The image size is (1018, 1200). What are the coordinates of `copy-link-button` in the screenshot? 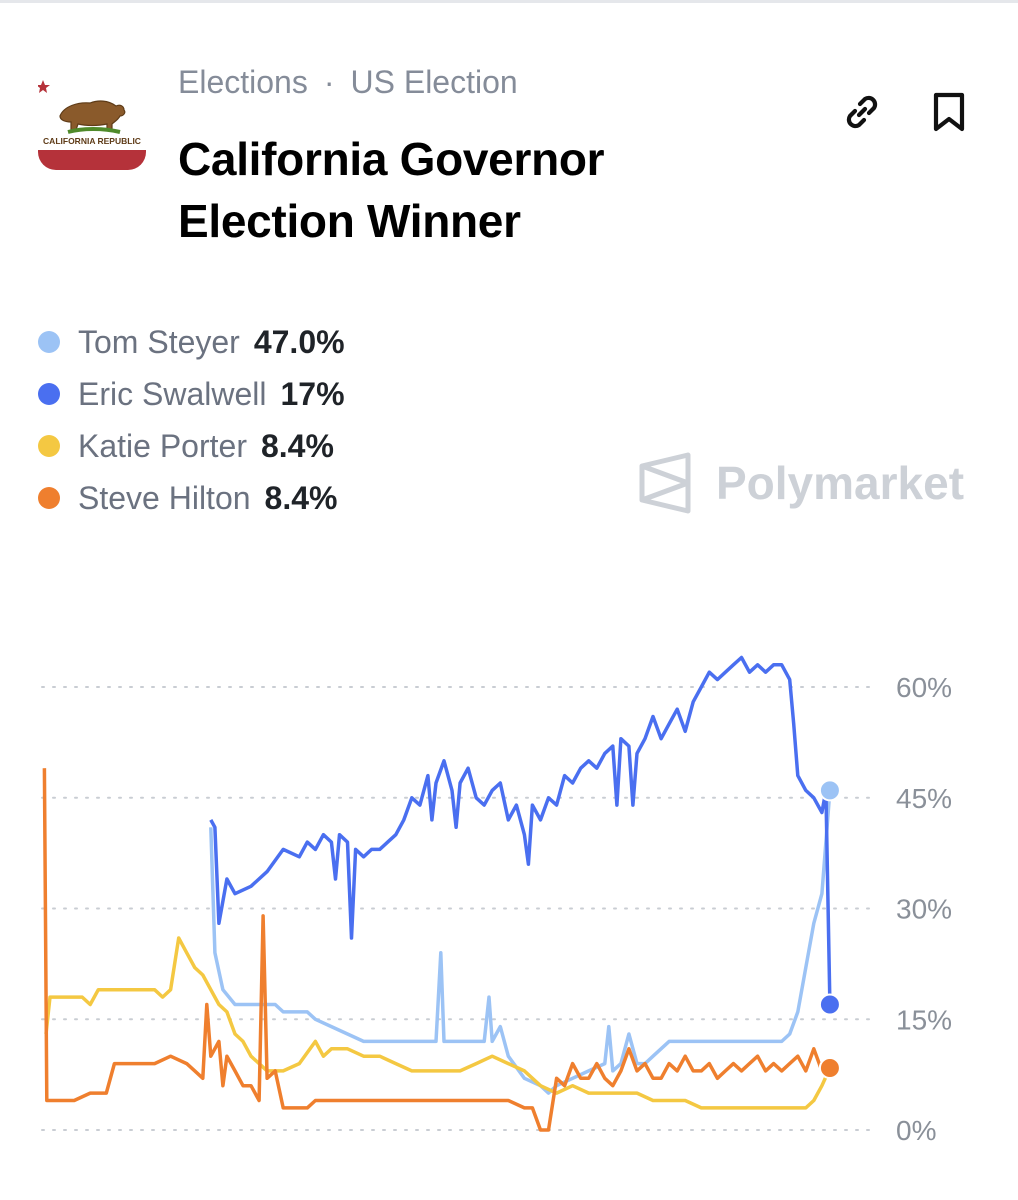 It's located at (862, 112).